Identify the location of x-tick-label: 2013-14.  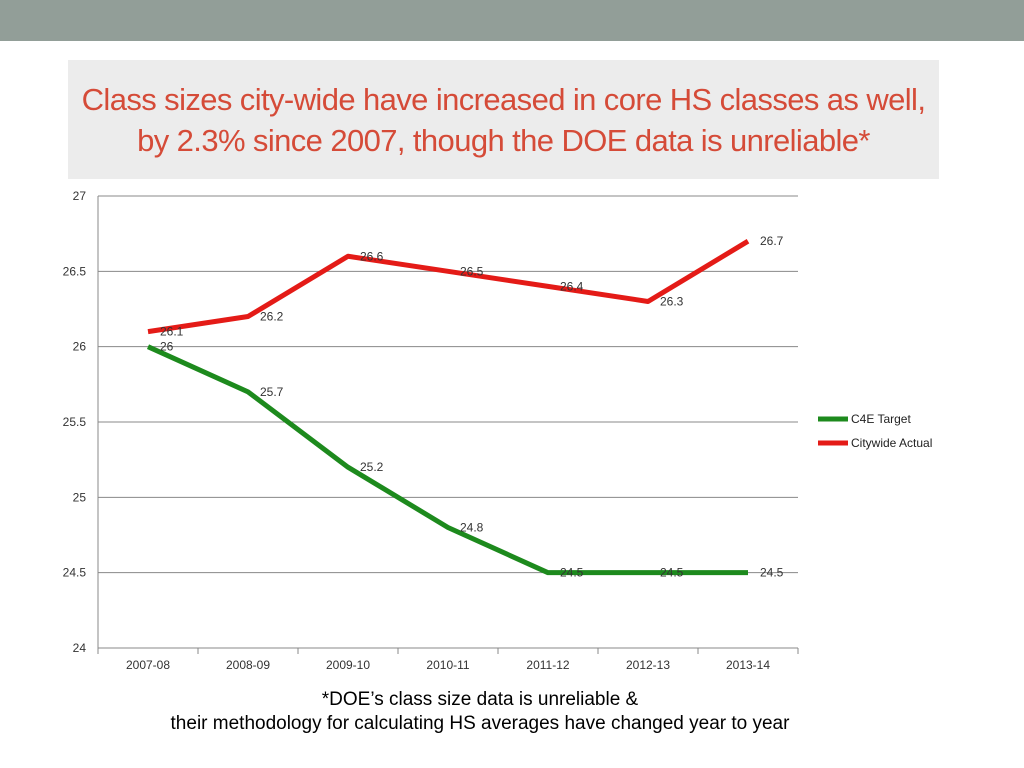
(748, 665).